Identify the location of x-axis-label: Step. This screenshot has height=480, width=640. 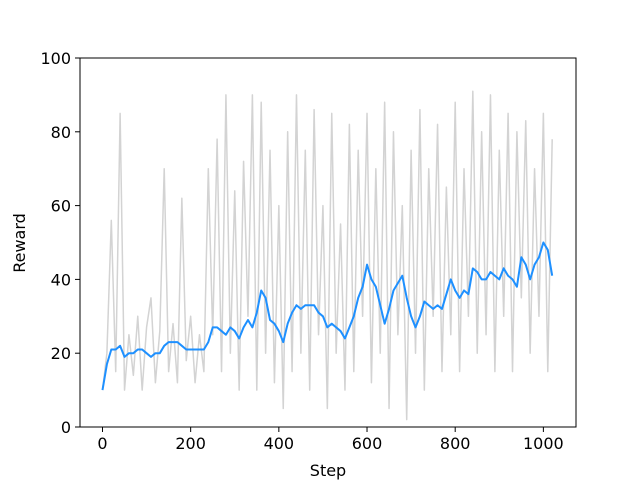
(328, 470).